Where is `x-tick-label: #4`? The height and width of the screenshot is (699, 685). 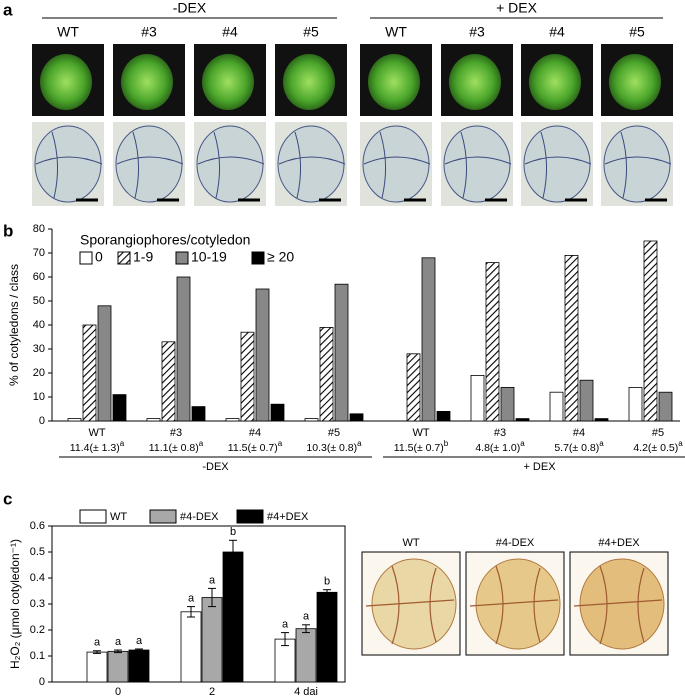 x-tick-label: #4 is located at coordinates (255, 433).